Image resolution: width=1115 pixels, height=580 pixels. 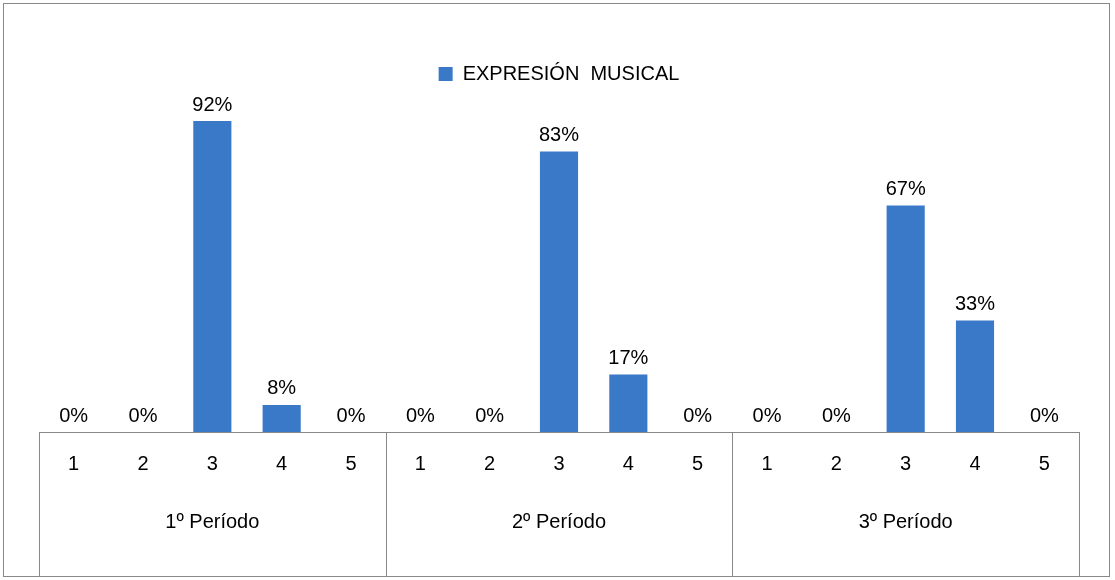 I want to click on data-label: 83%, so click(x=559, y=133).